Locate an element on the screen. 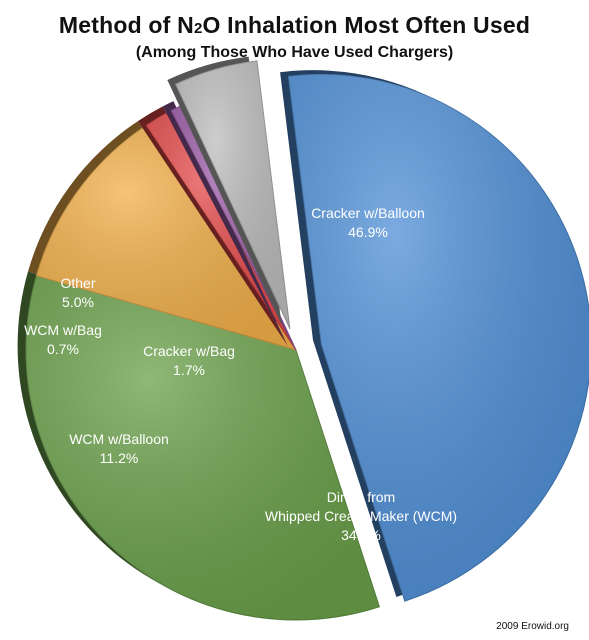 The image size is (589, 640). chart-subtitle: (Among Those Who Have Used Chargers) is located at coordinates (294, 52).